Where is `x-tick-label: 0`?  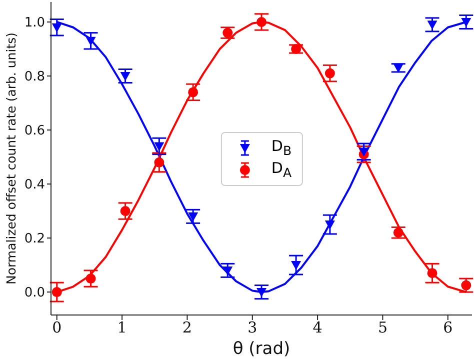
x-tick-label: 0 is located at coordinates (57, 327).